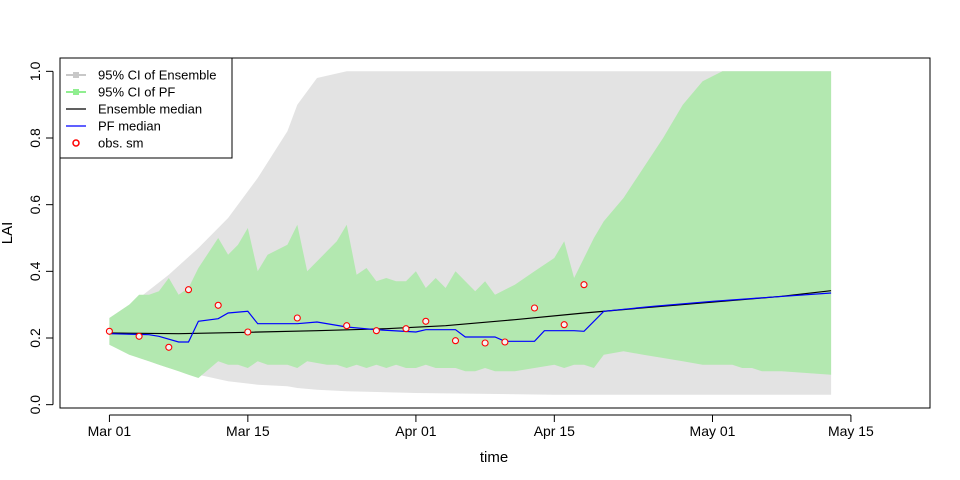 This screenshot has width=960, height=480. What do you see at coordinates (35, 271) in the screenshot?
I see `y-tick-label: 0.4` at bounding box center [35, 271].